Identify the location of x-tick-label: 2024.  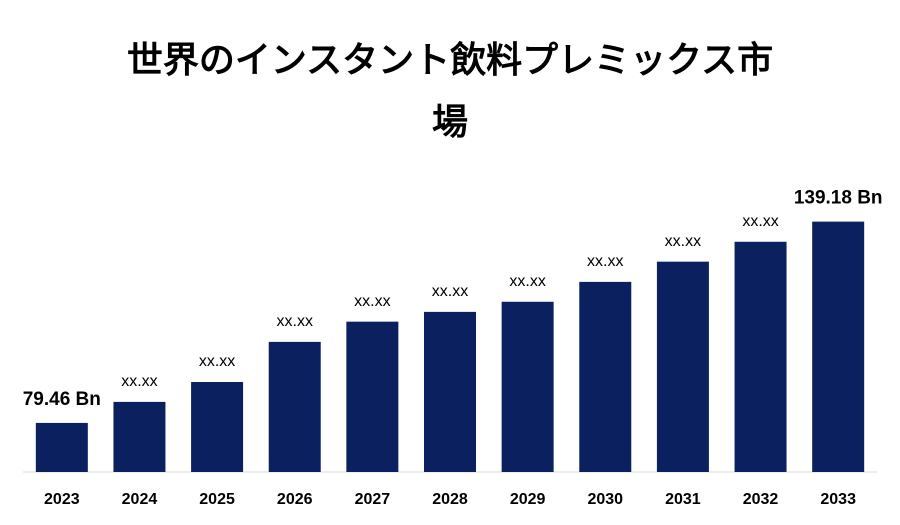
(140, 499).